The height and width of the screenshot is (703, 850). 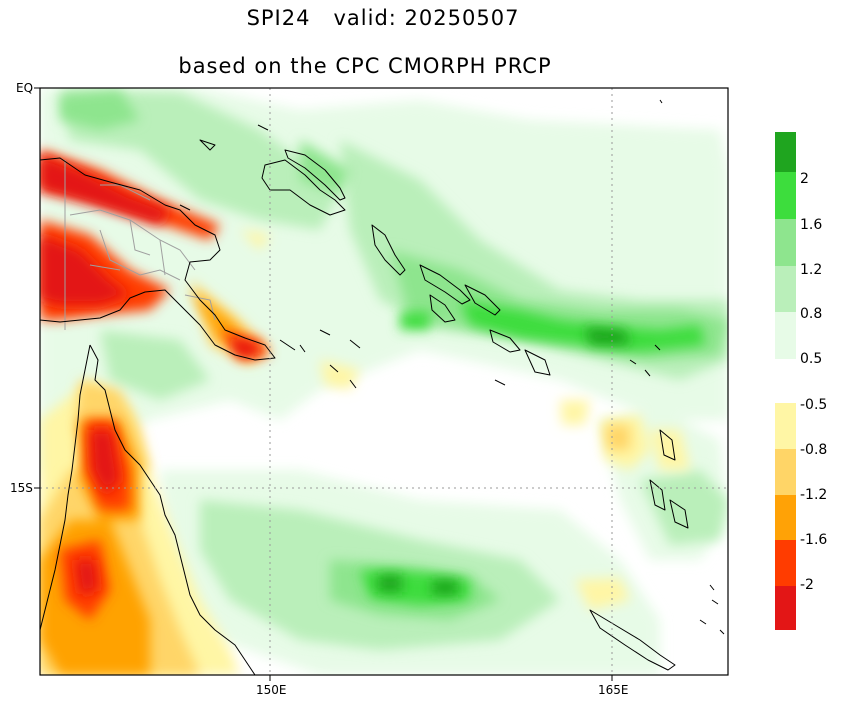 What do you see at coordinates (677, 367) in the screenshot?
I see `islands-east` at bounding box center [677, 367].